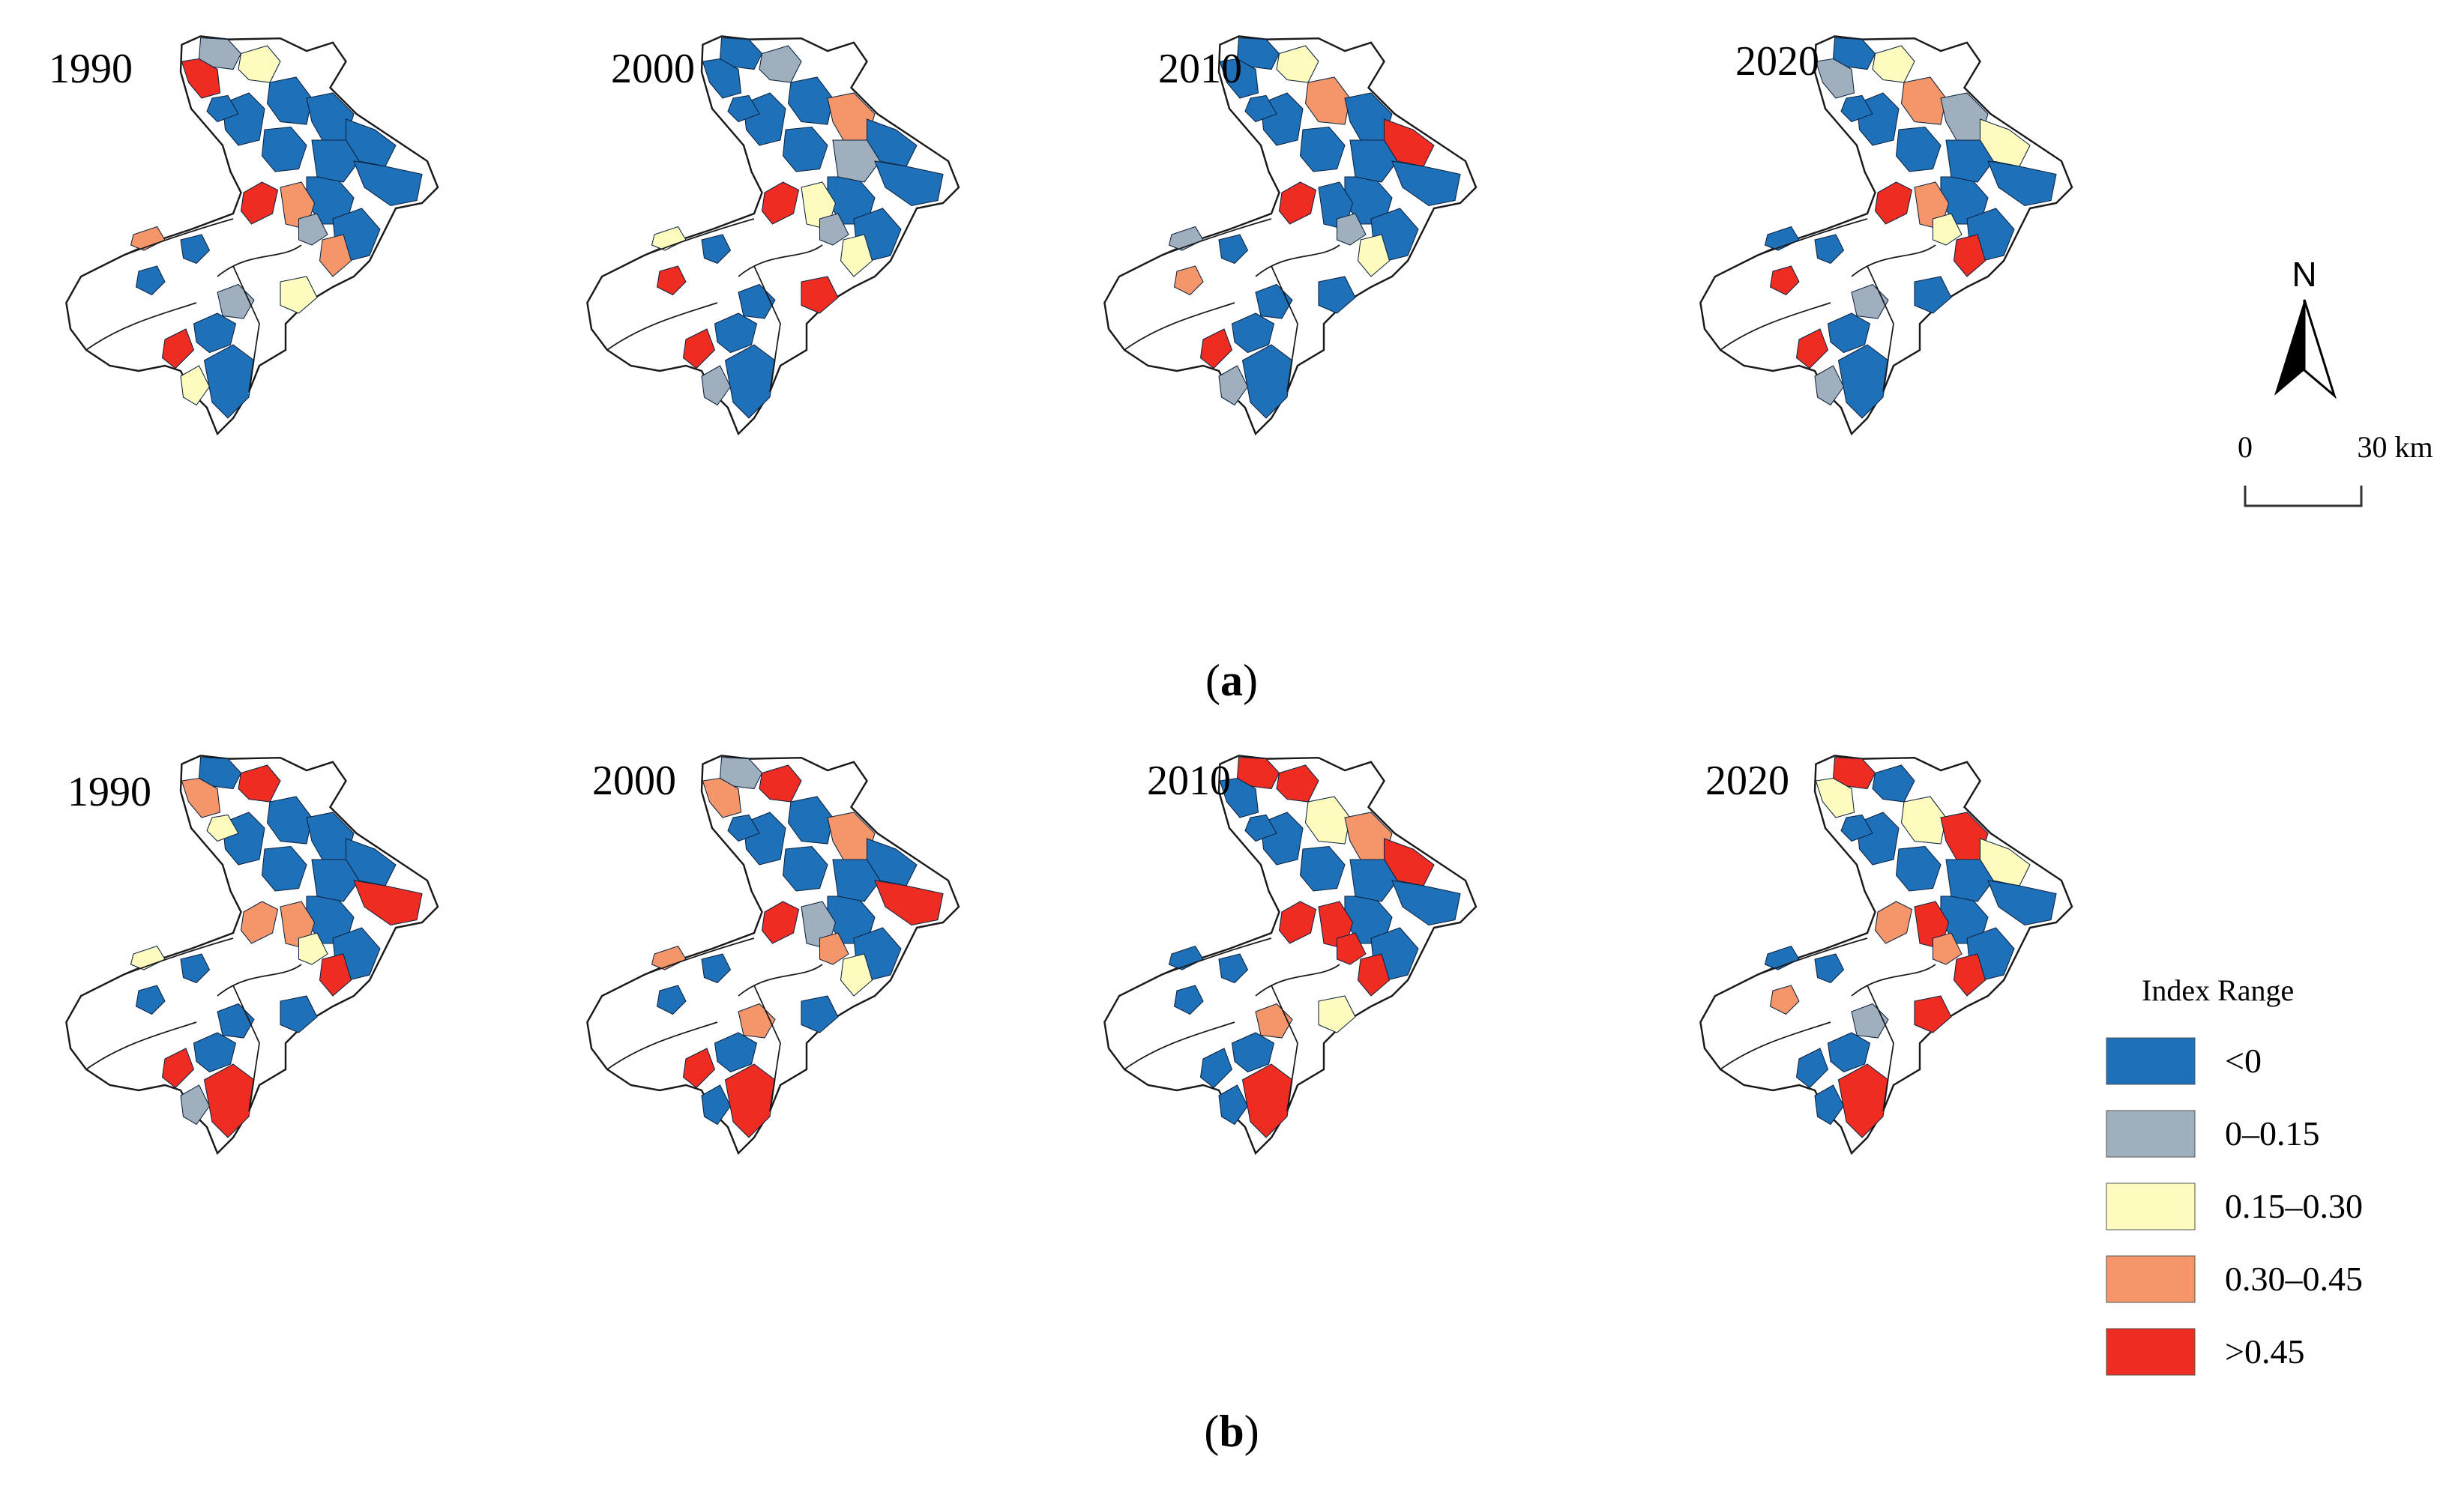 This screenshot has height=1489, width=2464. Describe the element at coordinates (2303, 496) in the screenshot. I see `scale-bar-line` at that location.